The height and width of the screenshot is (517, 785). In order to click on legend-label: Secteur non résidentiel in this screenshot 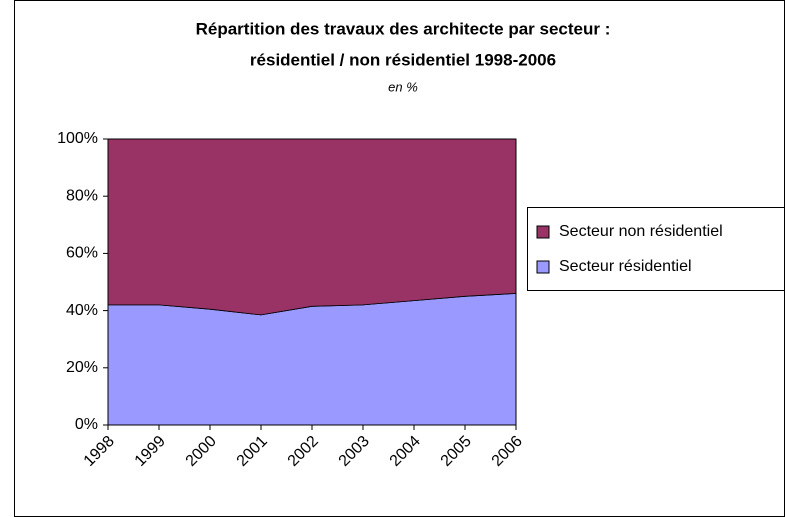, I will do `click(641, 231)`.